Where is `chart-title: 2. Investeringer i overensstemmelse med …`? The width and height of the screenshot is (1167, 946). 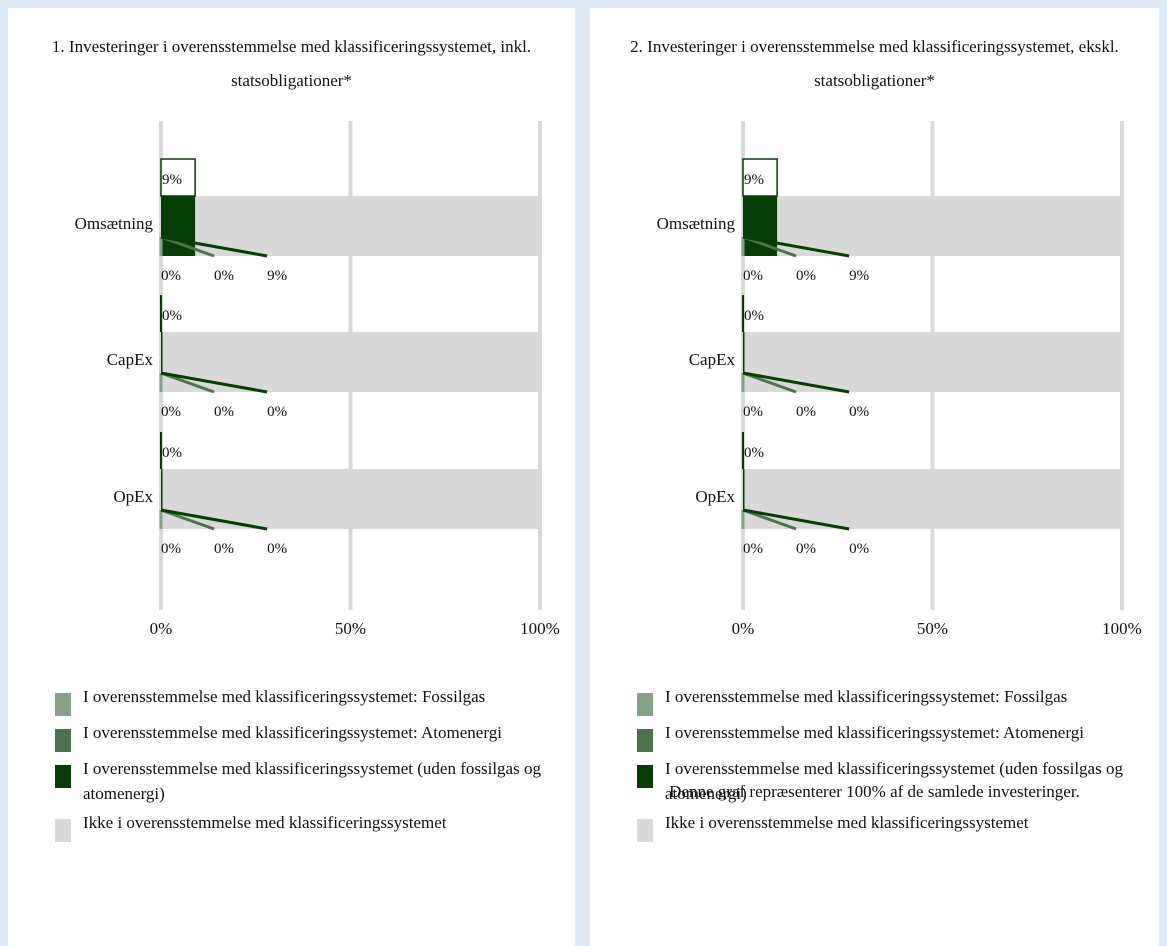 chart-title: 2. Investeringer i overensstemmelse med … is located at coordinates (874, 63).